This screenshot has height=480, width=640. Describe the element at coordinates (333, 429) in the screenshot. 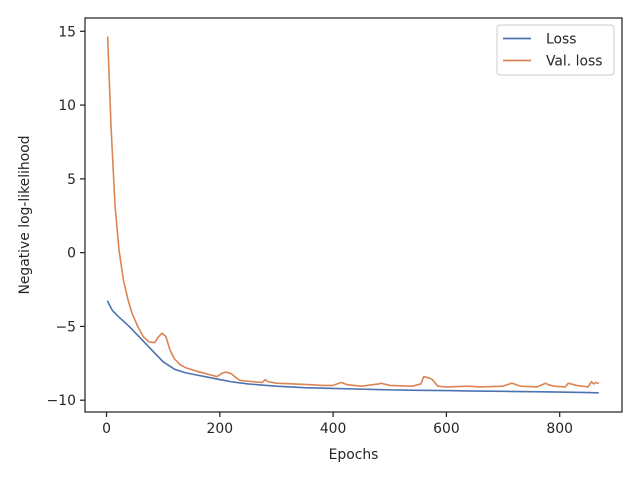

I see `x-tick-label: 400` at that location.